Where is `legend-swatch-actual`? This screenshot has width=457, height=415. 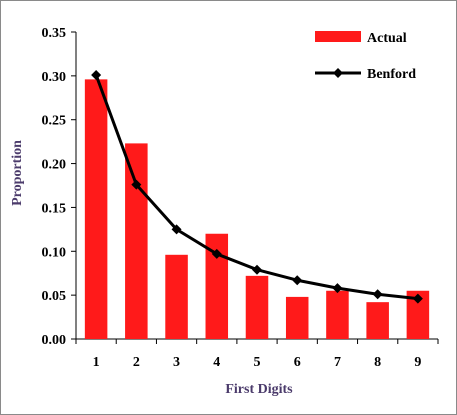
legend-swatch-actual is located at coordinates (338, 36).